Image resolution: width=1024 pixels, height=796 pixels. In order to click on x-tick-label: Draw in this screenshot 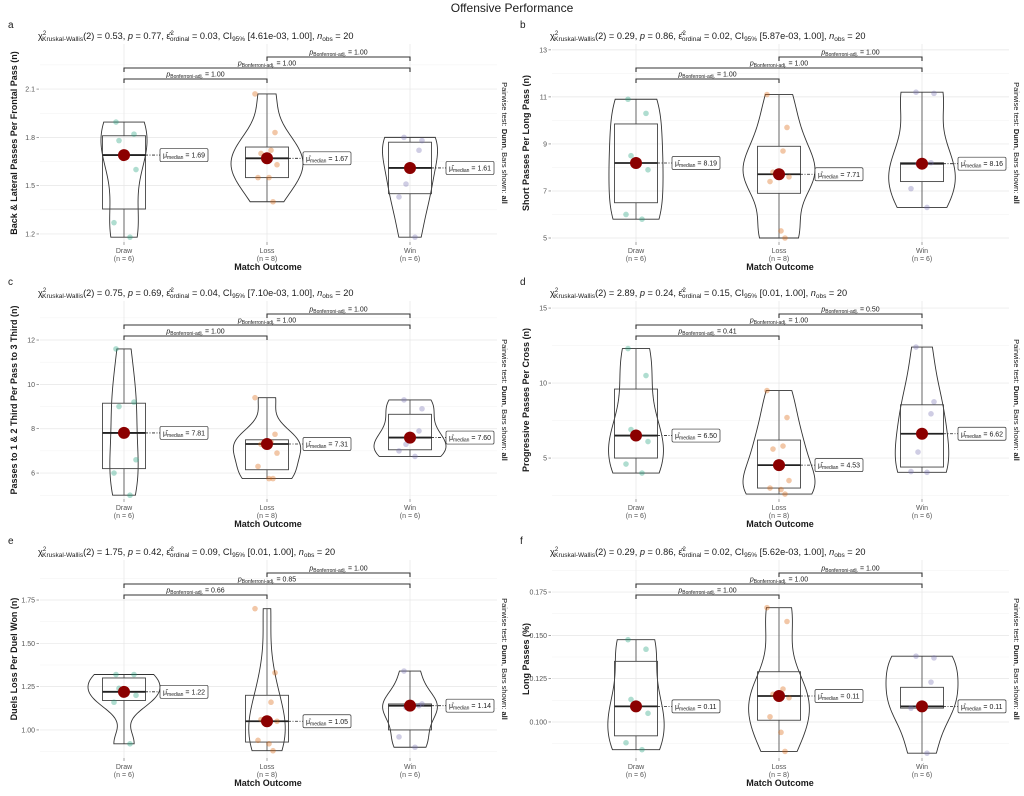, I will do `click(124, 767)`.